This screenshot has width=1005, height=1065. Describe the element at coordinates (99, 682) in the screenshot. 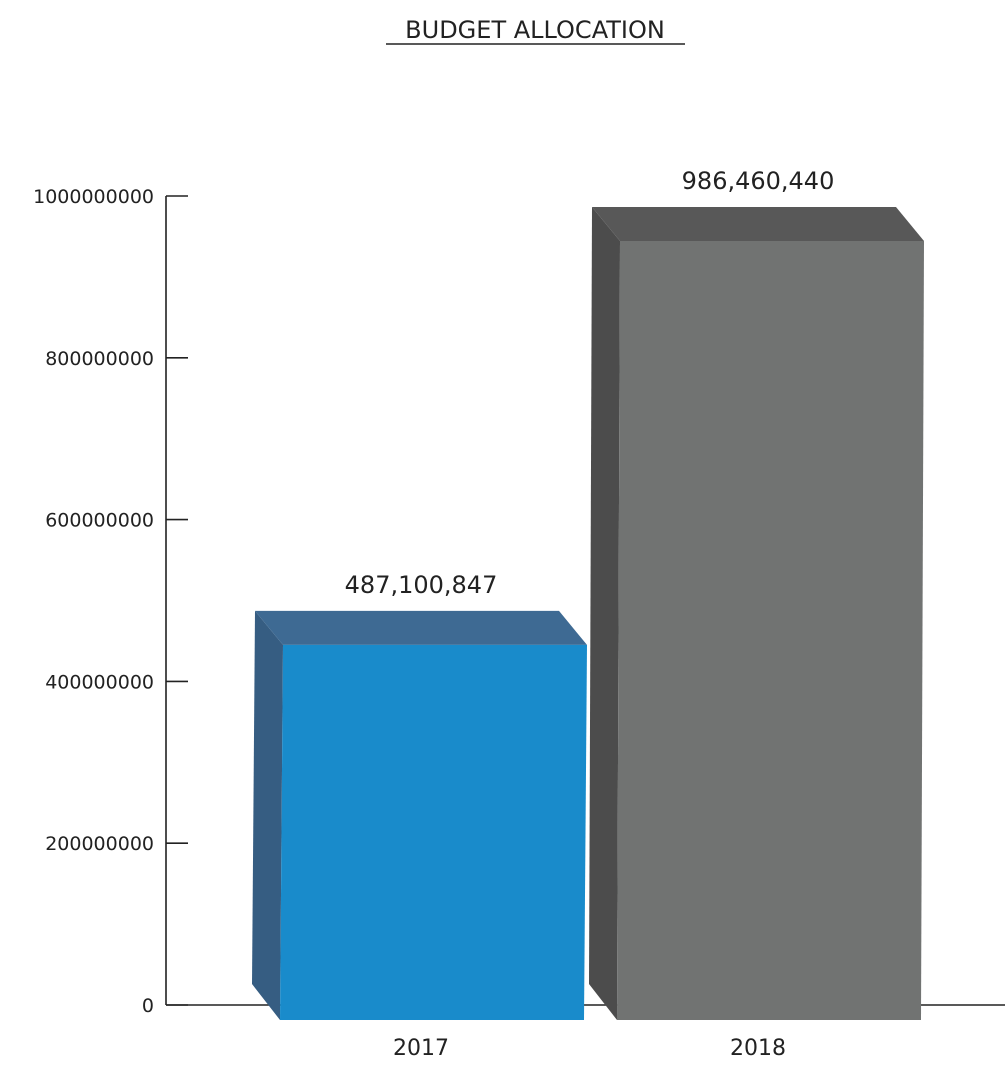

I see `y-tick-label: 400000000` at that location.